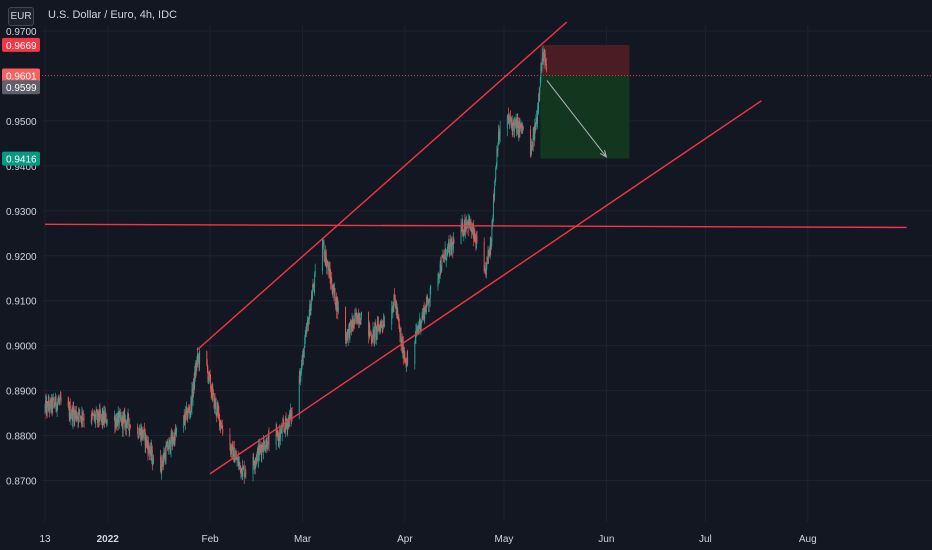  Describe the element at coordinates (21, 16) in the screenshot. I see `symbol-badge: EUR` at that location.